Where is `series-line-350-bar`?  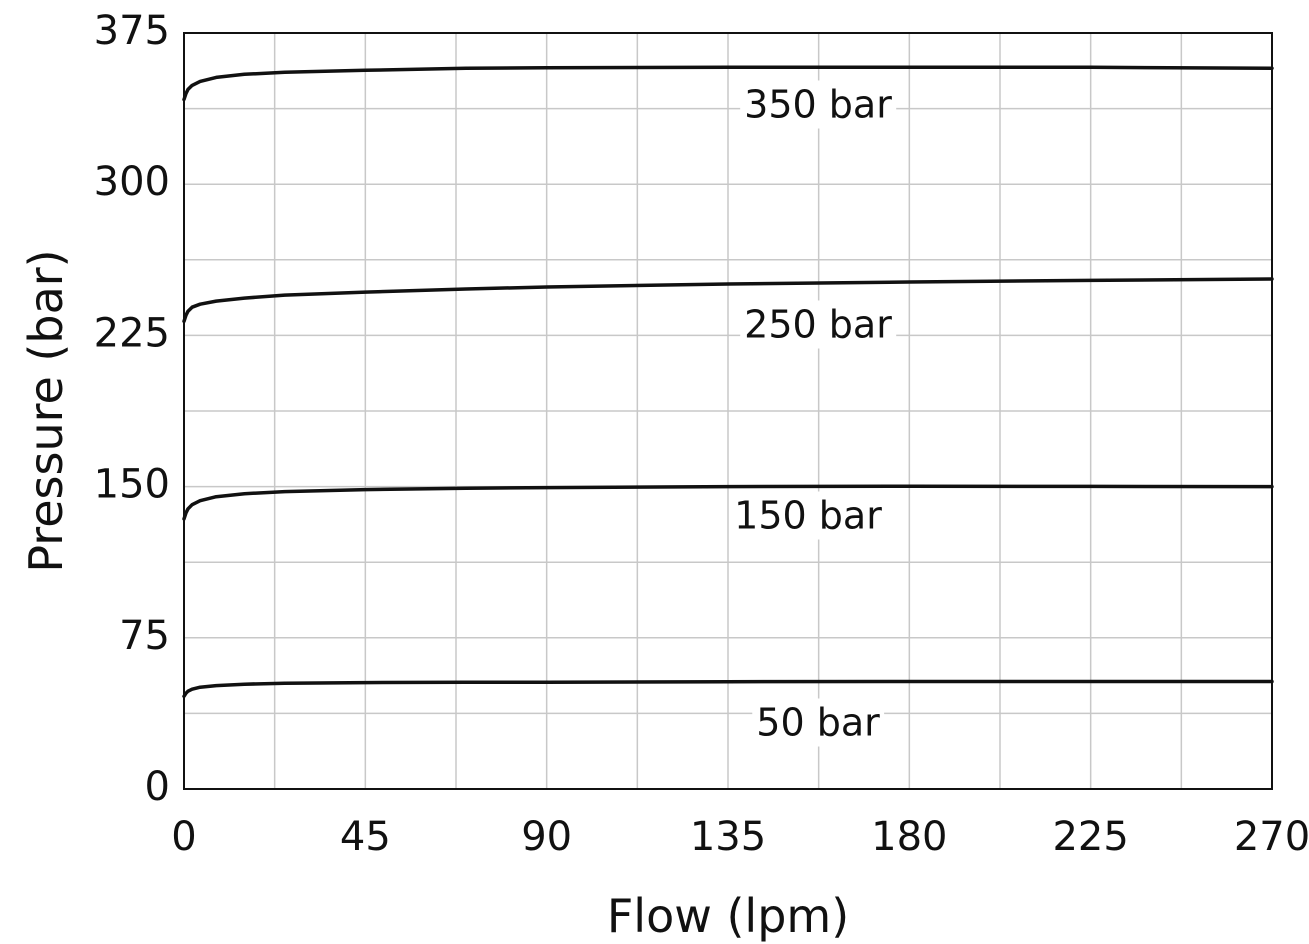
series-line-350-bar is located at coordinates (728, 83).